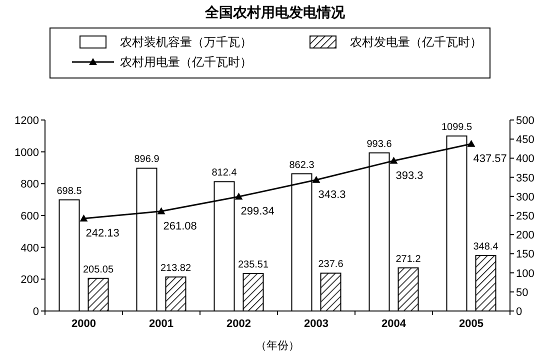 The height and width of the screenshot is (358, 550). What do you see at coordinates (29, 280) in the screenshot?
I see `y-tick-label: 200` at bounding box center [29, 280].